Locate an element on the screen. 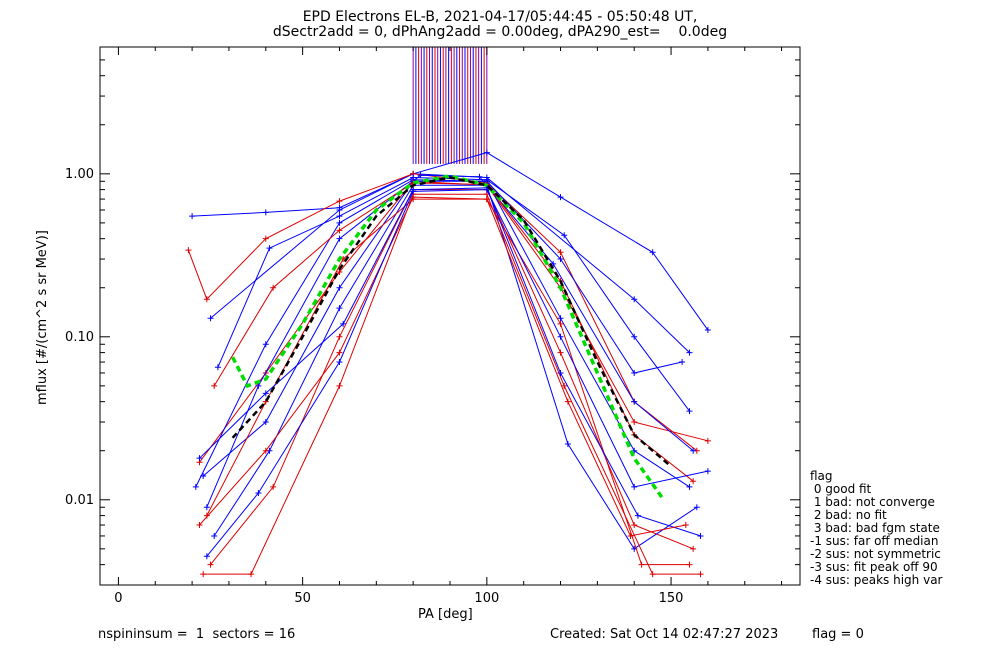 The width and height of the screenshot is (1000, 650). y-tick-label: 0.01 is located at coordinates (79, 500).